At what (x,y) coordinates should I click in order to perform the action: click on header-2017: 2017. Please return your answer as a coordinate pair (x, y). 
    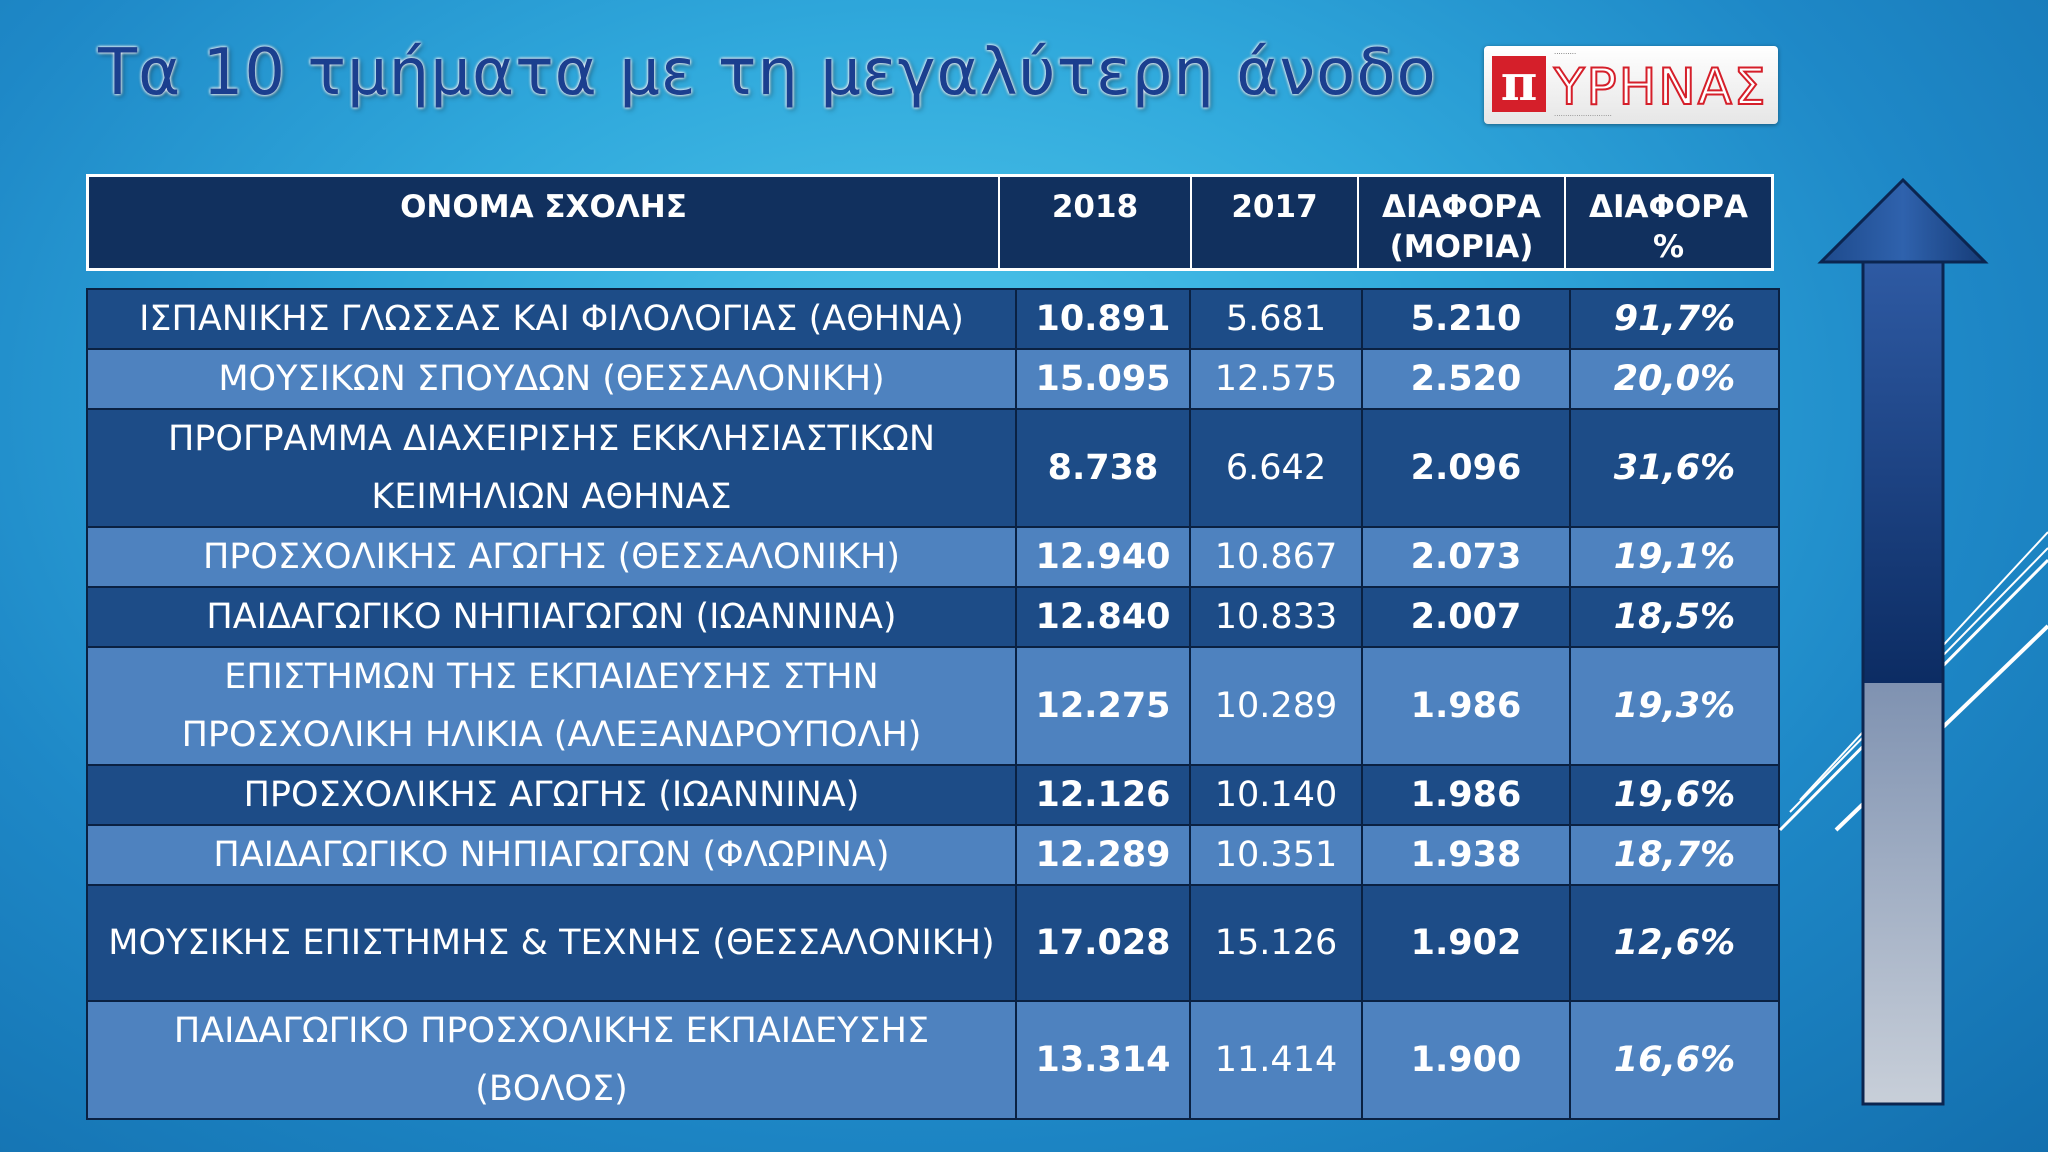
    Looking at the image, I should click on (1275, 222).